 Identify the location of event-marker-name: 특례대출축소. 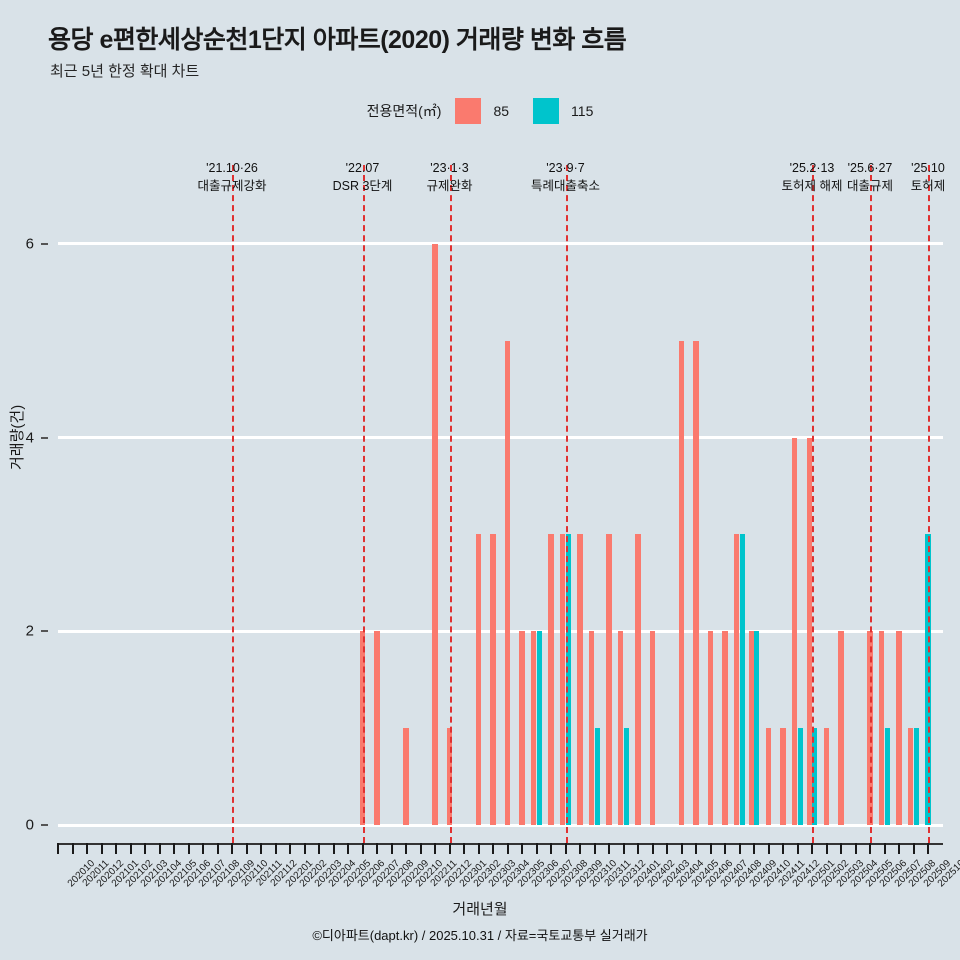
(565, 186).